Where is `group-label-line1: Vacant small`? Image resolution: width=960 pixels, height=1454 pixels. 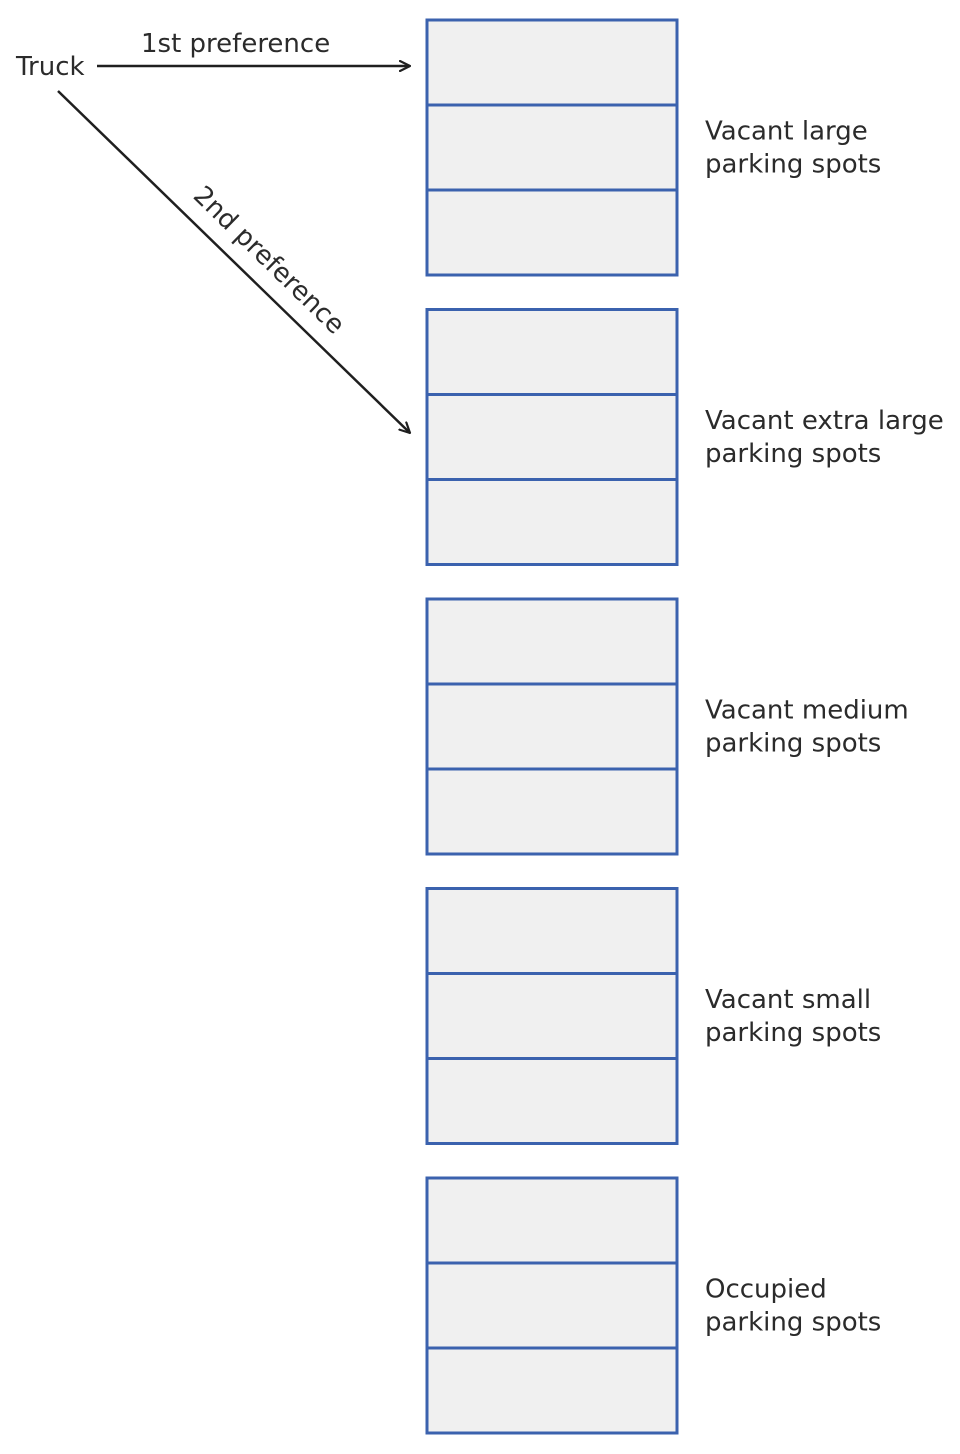 group-label-line1: Vacant small is located at coordinates (788, 1000).